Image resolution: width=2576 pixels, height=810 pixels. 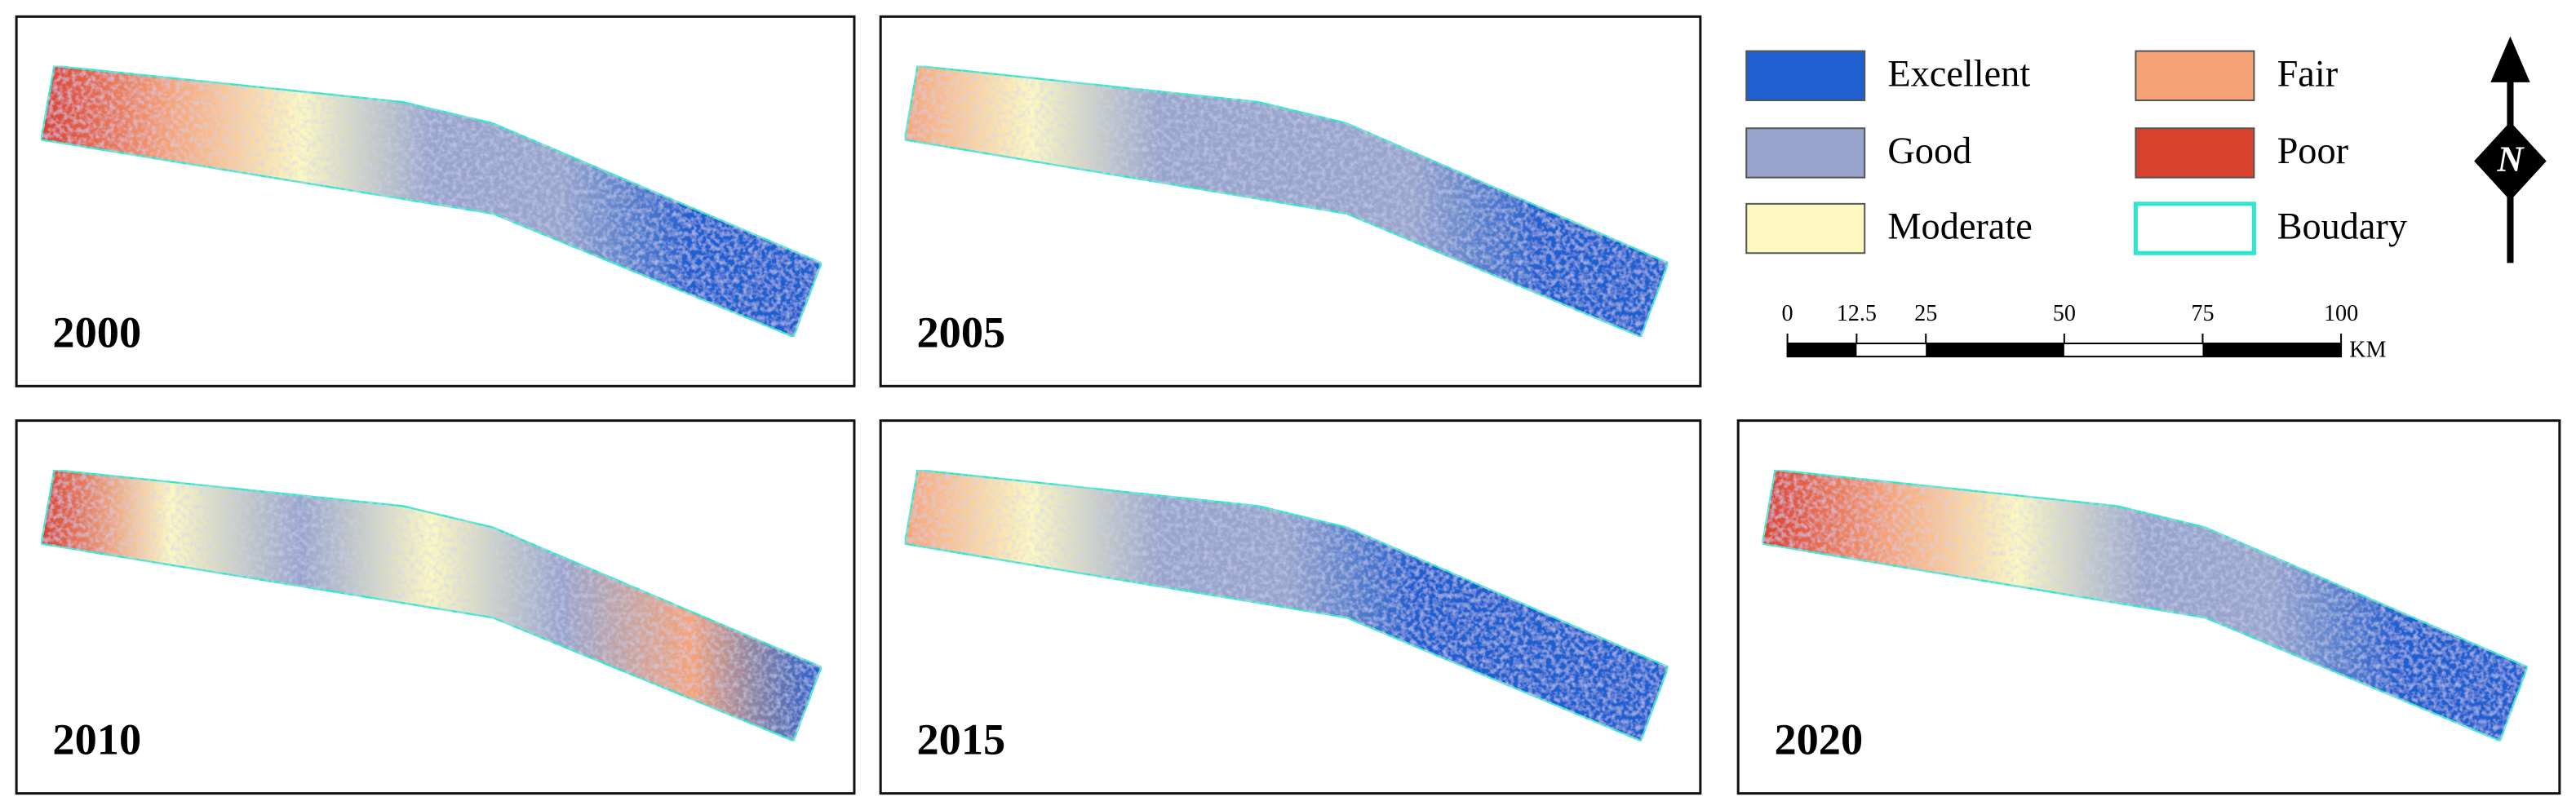 I want to click on map-panel: 2015, so click(x=1290, y=607).